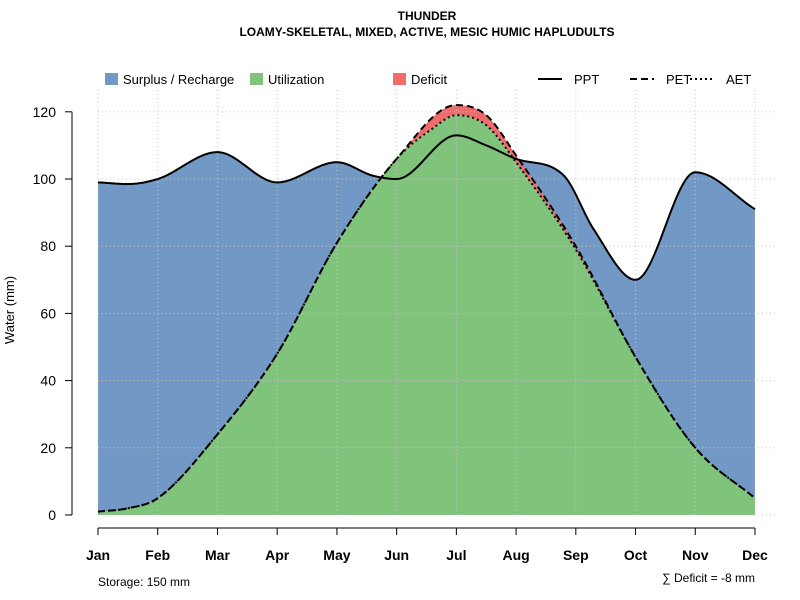  Describe the element at coordinates (456, 555) in the screenshot. I see `x-tick-label-jul: Jul` at that location.